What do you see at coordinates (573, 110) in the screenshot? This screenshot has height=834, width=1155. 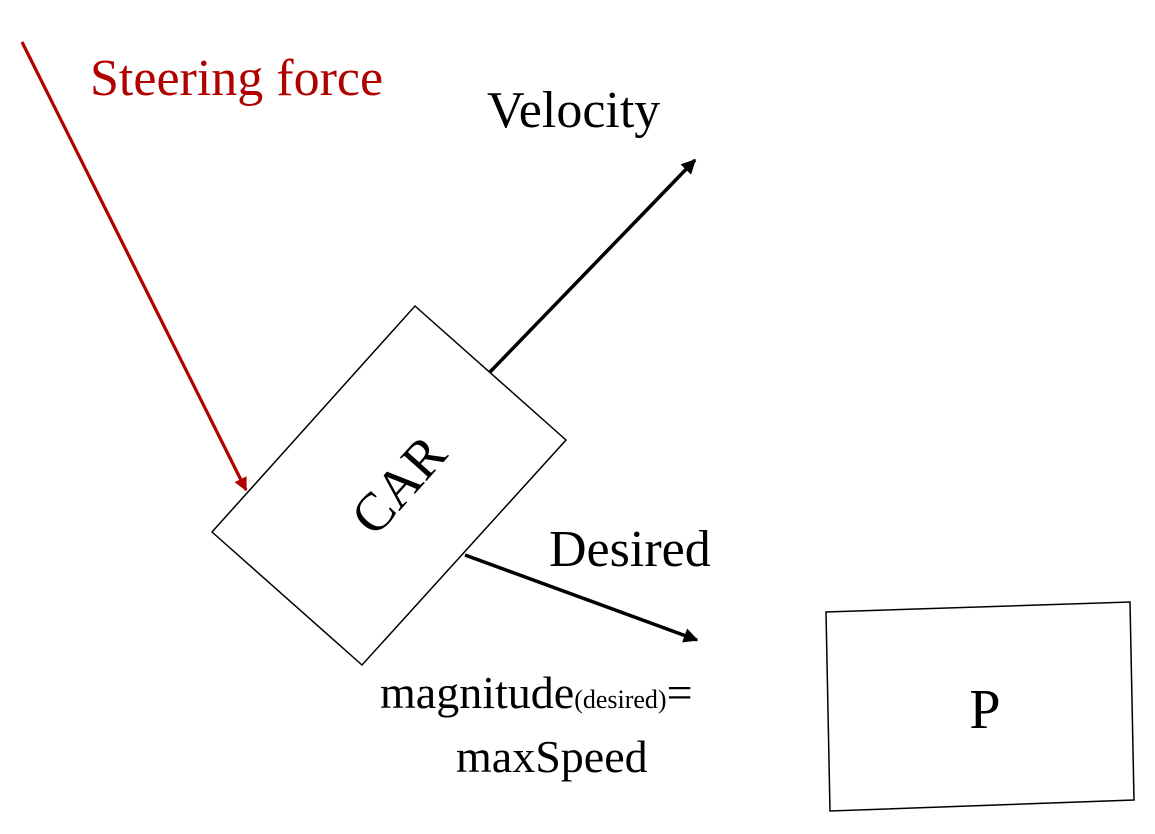 I see `velocity-label: Velocity` at bounding box center [573, 110].